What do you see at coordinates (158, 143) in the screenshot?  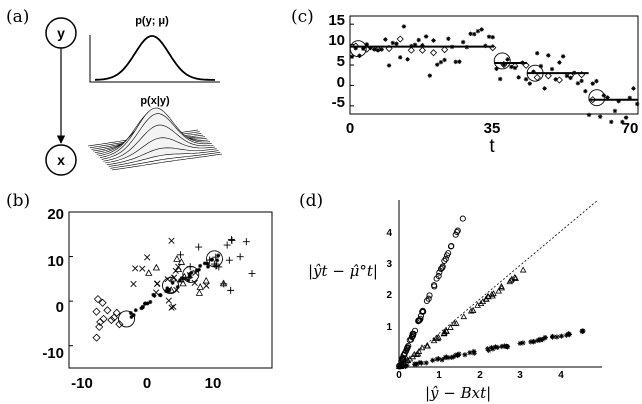 I see `mesh-line` at bounding box center [158, 143].